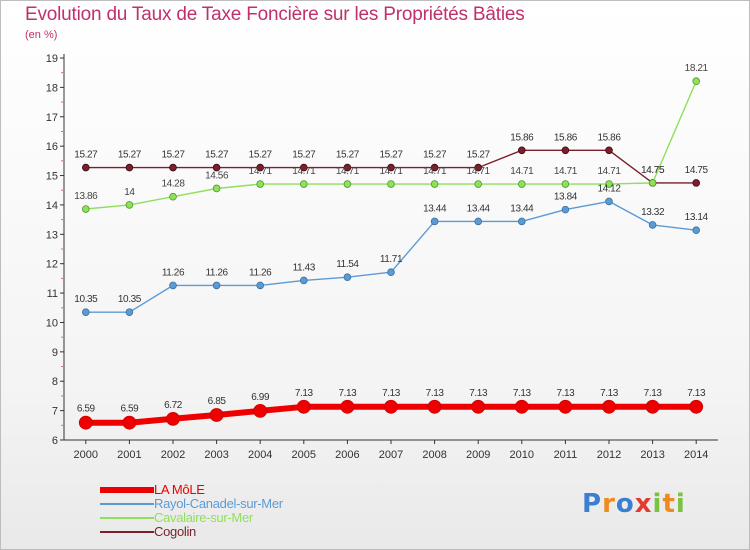  Describe the element at coordinates (52, 177) in the screenshot. I see `y-tick-label: 15` at that location.